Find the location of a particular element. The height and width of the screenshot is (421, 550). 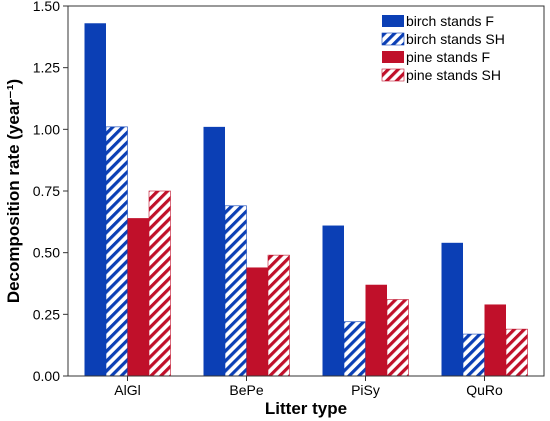

legend-label: birch stands F is located at coordinates (450, 21).